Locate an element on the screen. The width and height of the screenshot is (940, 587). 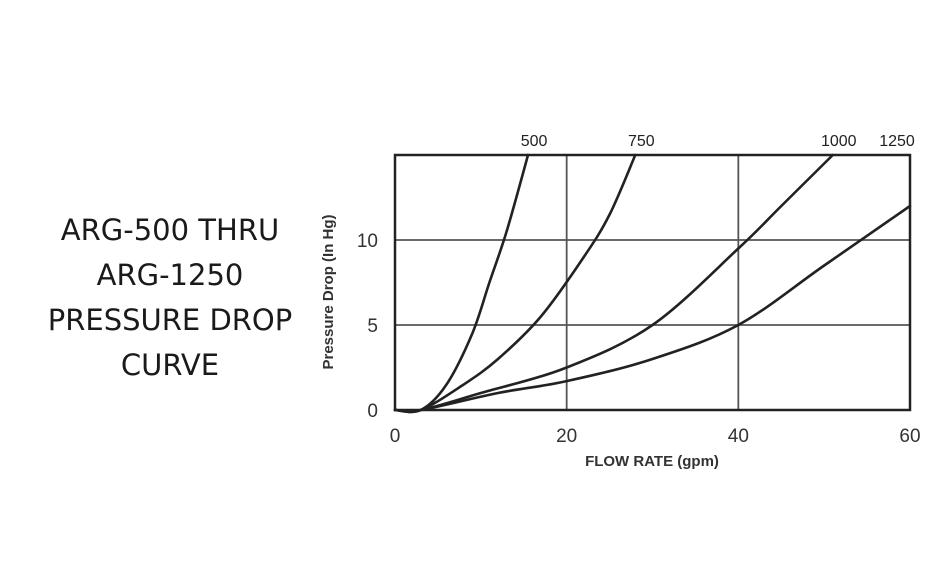
x-tick-label: 0 is located at coordinates (395, 436).